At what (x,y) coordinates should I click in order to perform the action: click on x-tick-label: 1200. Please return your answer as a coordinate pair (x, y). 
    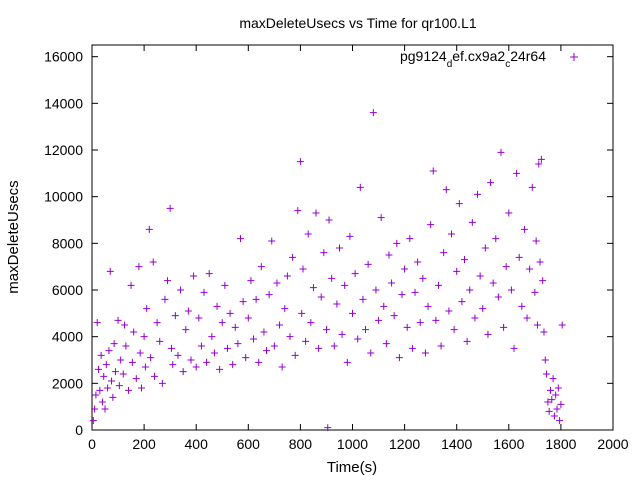
    Looking at the image, I should click on (404, 444).